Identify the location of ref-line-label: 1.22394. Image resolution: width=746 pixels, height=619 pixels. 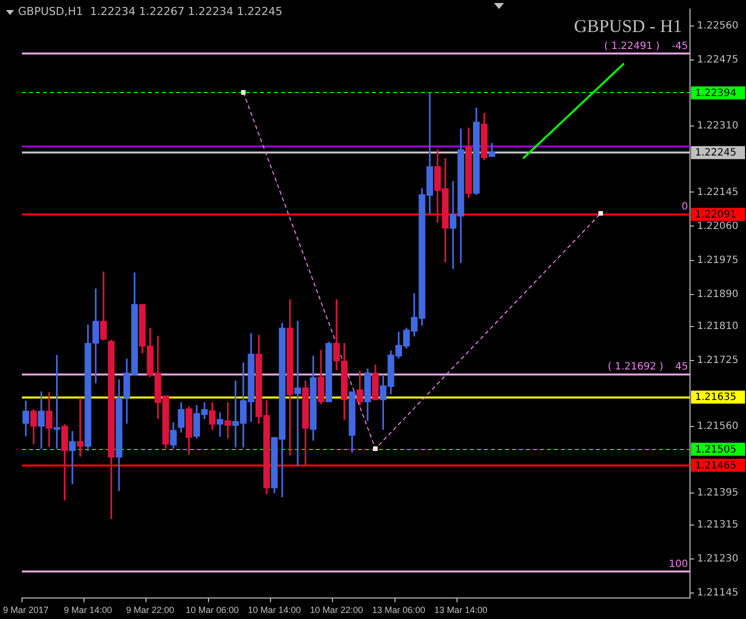
(715, 93).